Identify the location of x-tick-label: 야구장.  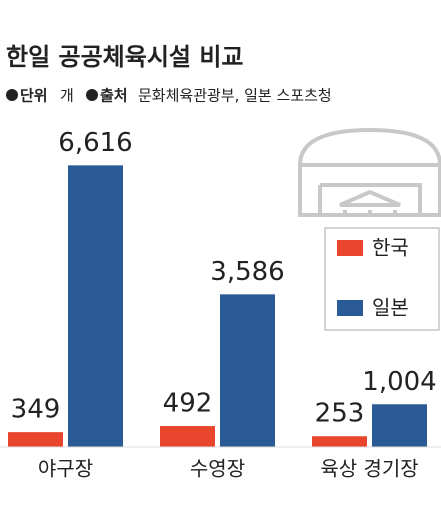
(65, 469).